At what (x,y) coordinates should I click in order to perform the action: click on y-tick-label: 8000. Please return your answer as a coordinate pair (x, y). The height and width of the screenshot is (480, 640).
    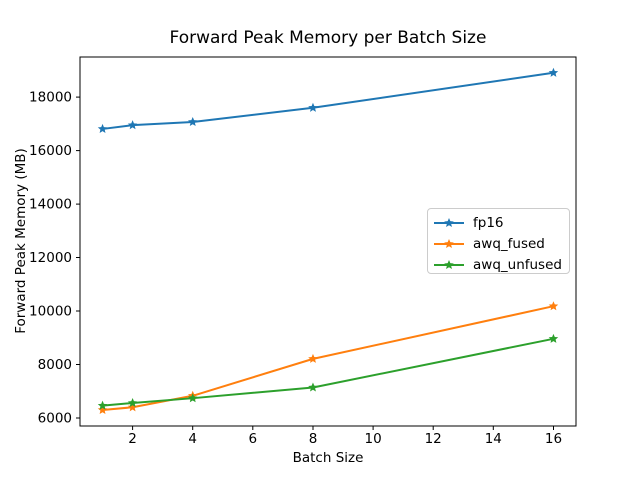
    Looking at the image, I should click on (55, 365).